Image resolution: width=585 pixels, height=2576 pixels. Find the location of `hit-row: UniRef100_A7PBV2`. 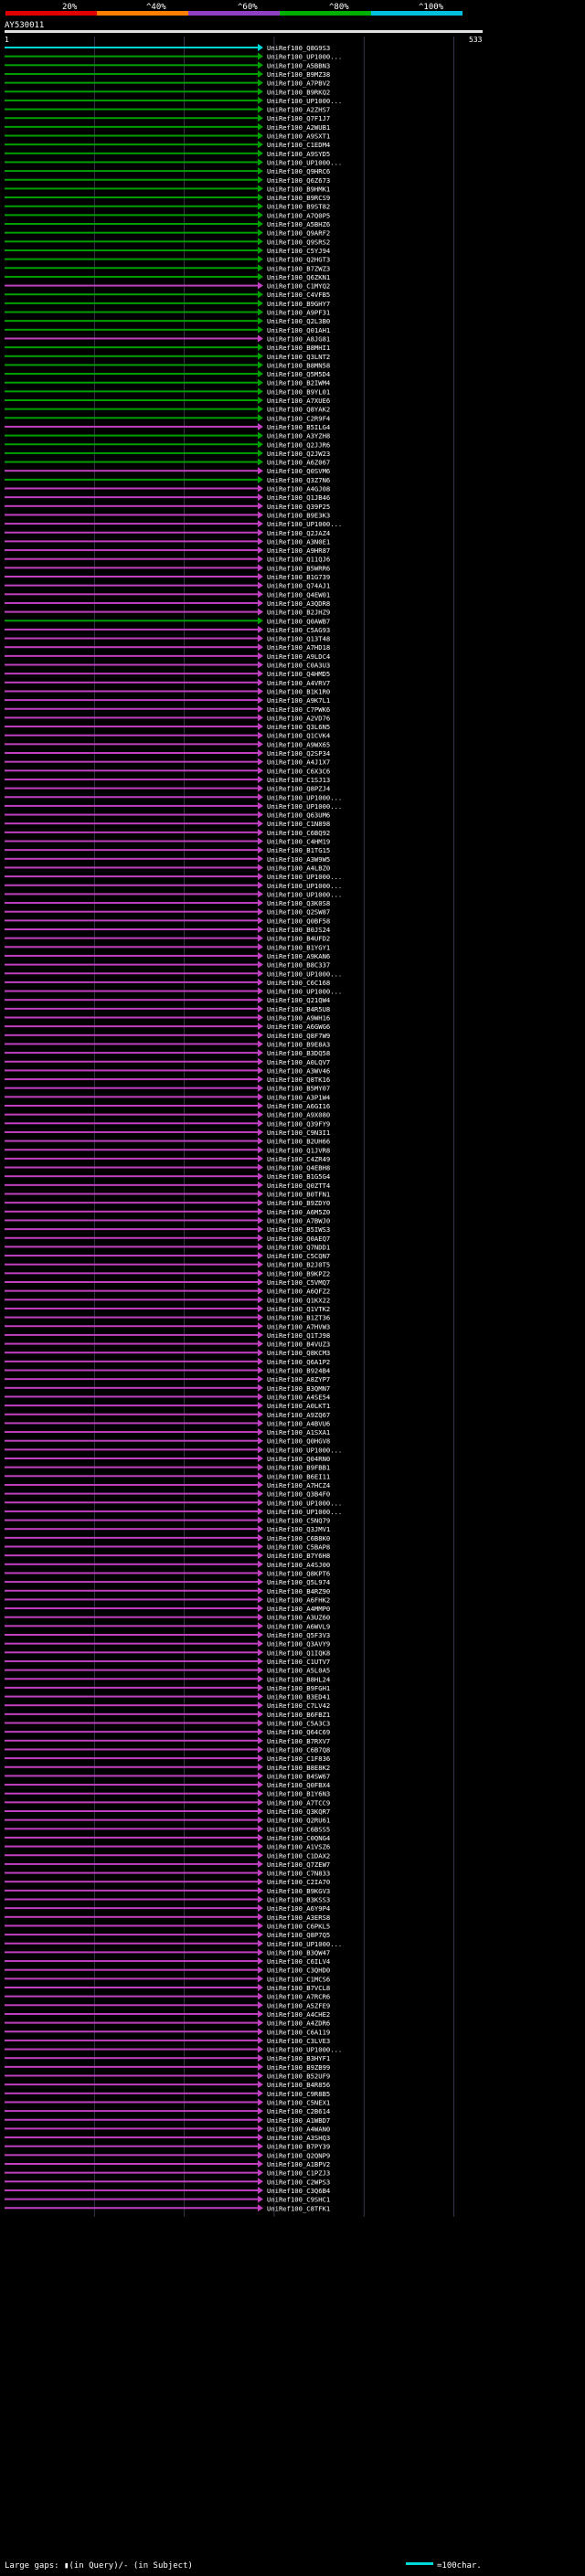

hit-row: UniRef100_A7PBV2 is located at coordinates (168, 83).